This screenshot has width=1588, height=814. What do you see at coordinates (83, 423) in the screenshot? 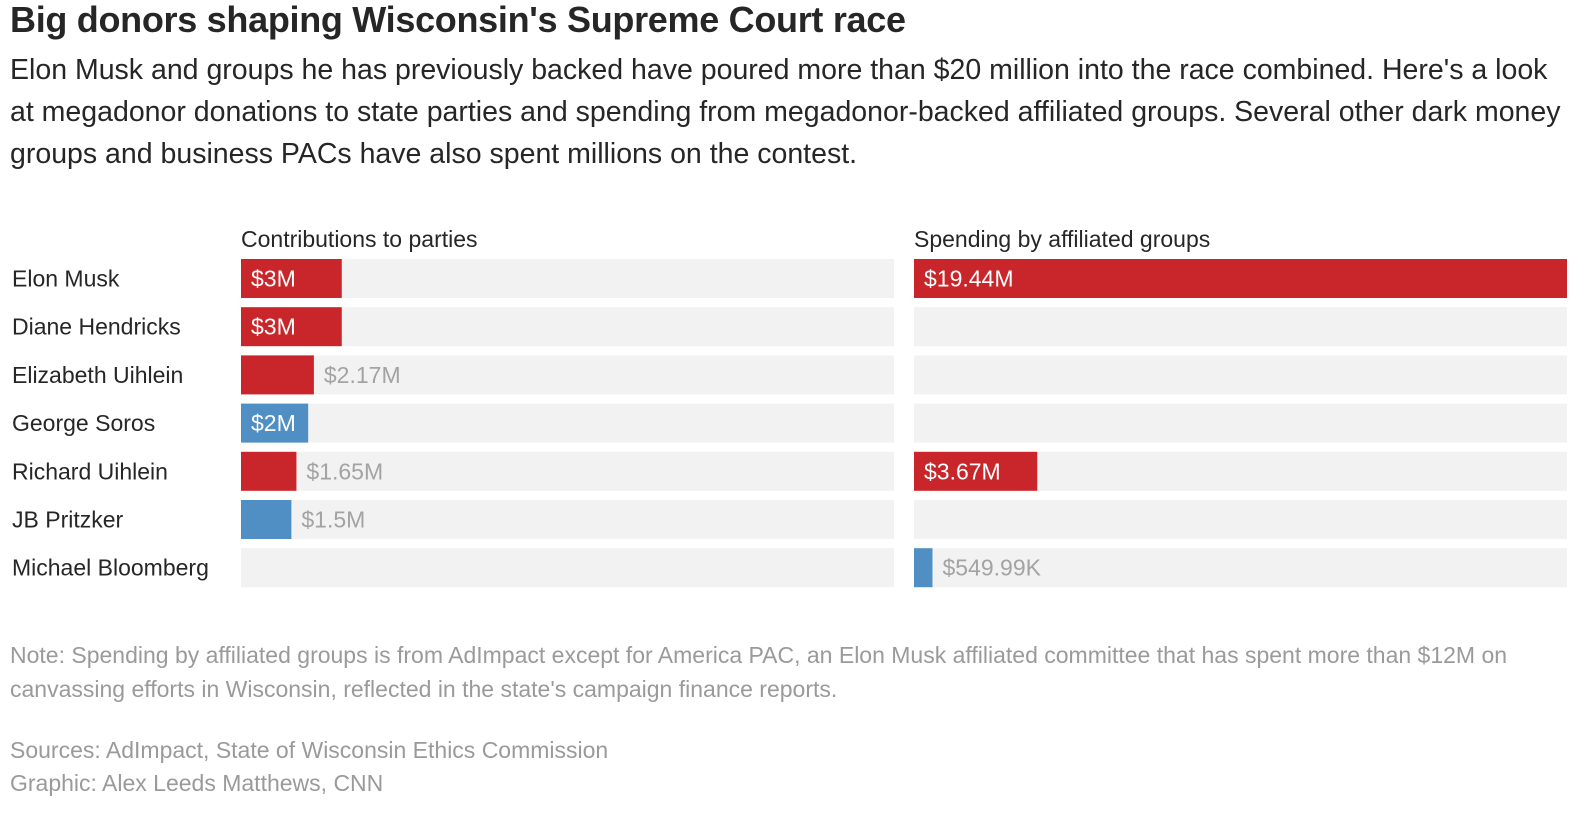
I see `category-label: George Soros` at bounding box center [83, 423].